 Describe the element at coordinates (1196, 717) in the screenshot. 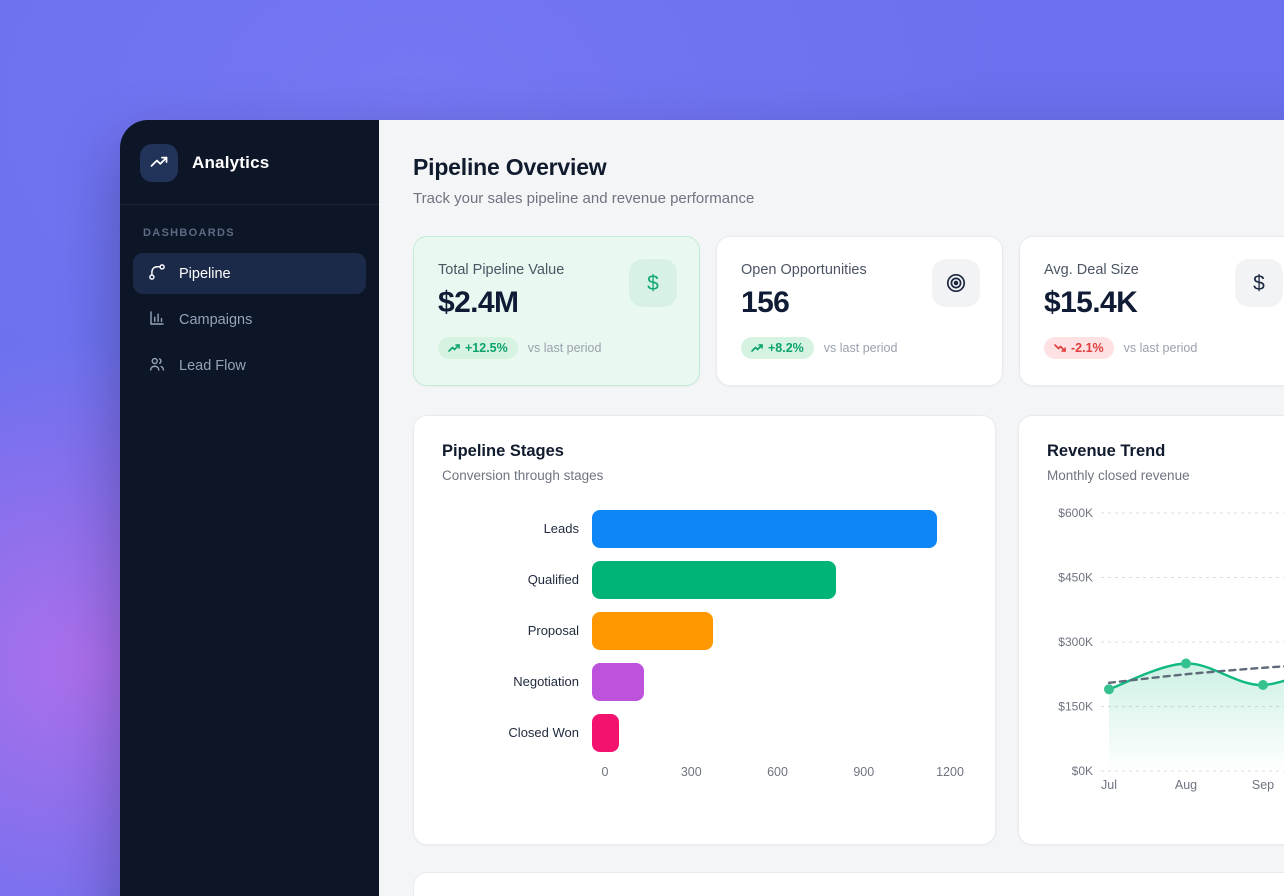

I see `revenue-area` at that location.